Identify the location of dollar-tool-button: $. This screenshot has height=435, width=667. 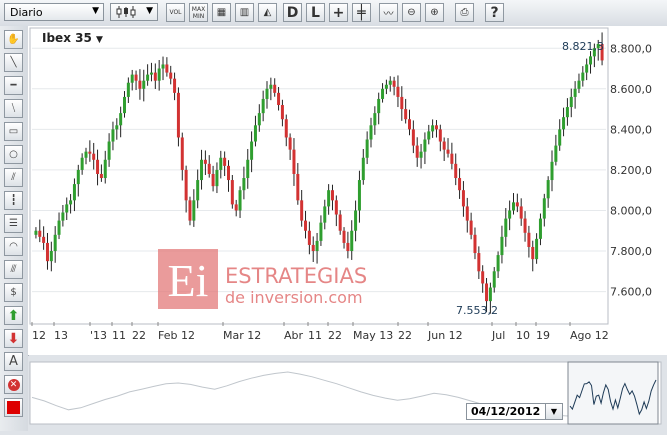
(13, 292).